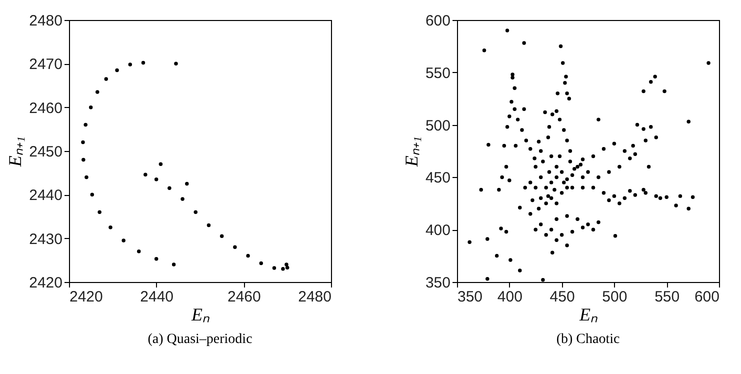  What do you see at coordinates (437, 178) in the screenshot?
I see `y-tick-label: 450` at bounding box center [437, 178].